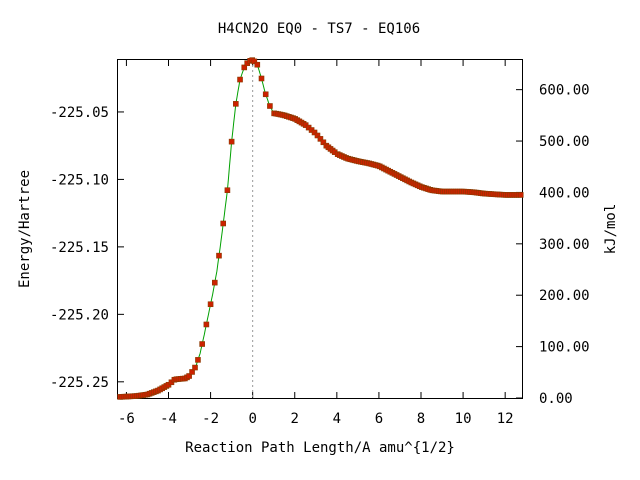 This screenshot has height=480, width=640. I want to click on y2-tick-label: 600.00, so click(564, 91).